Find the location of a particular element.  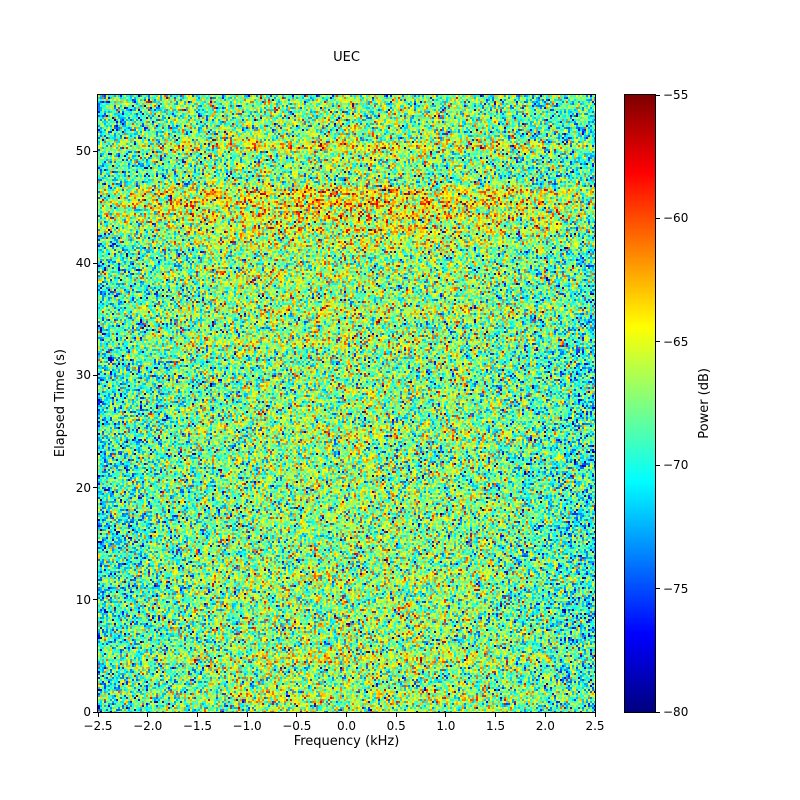

x-tick-label: −2.0 is located at coordinates (148, 726).